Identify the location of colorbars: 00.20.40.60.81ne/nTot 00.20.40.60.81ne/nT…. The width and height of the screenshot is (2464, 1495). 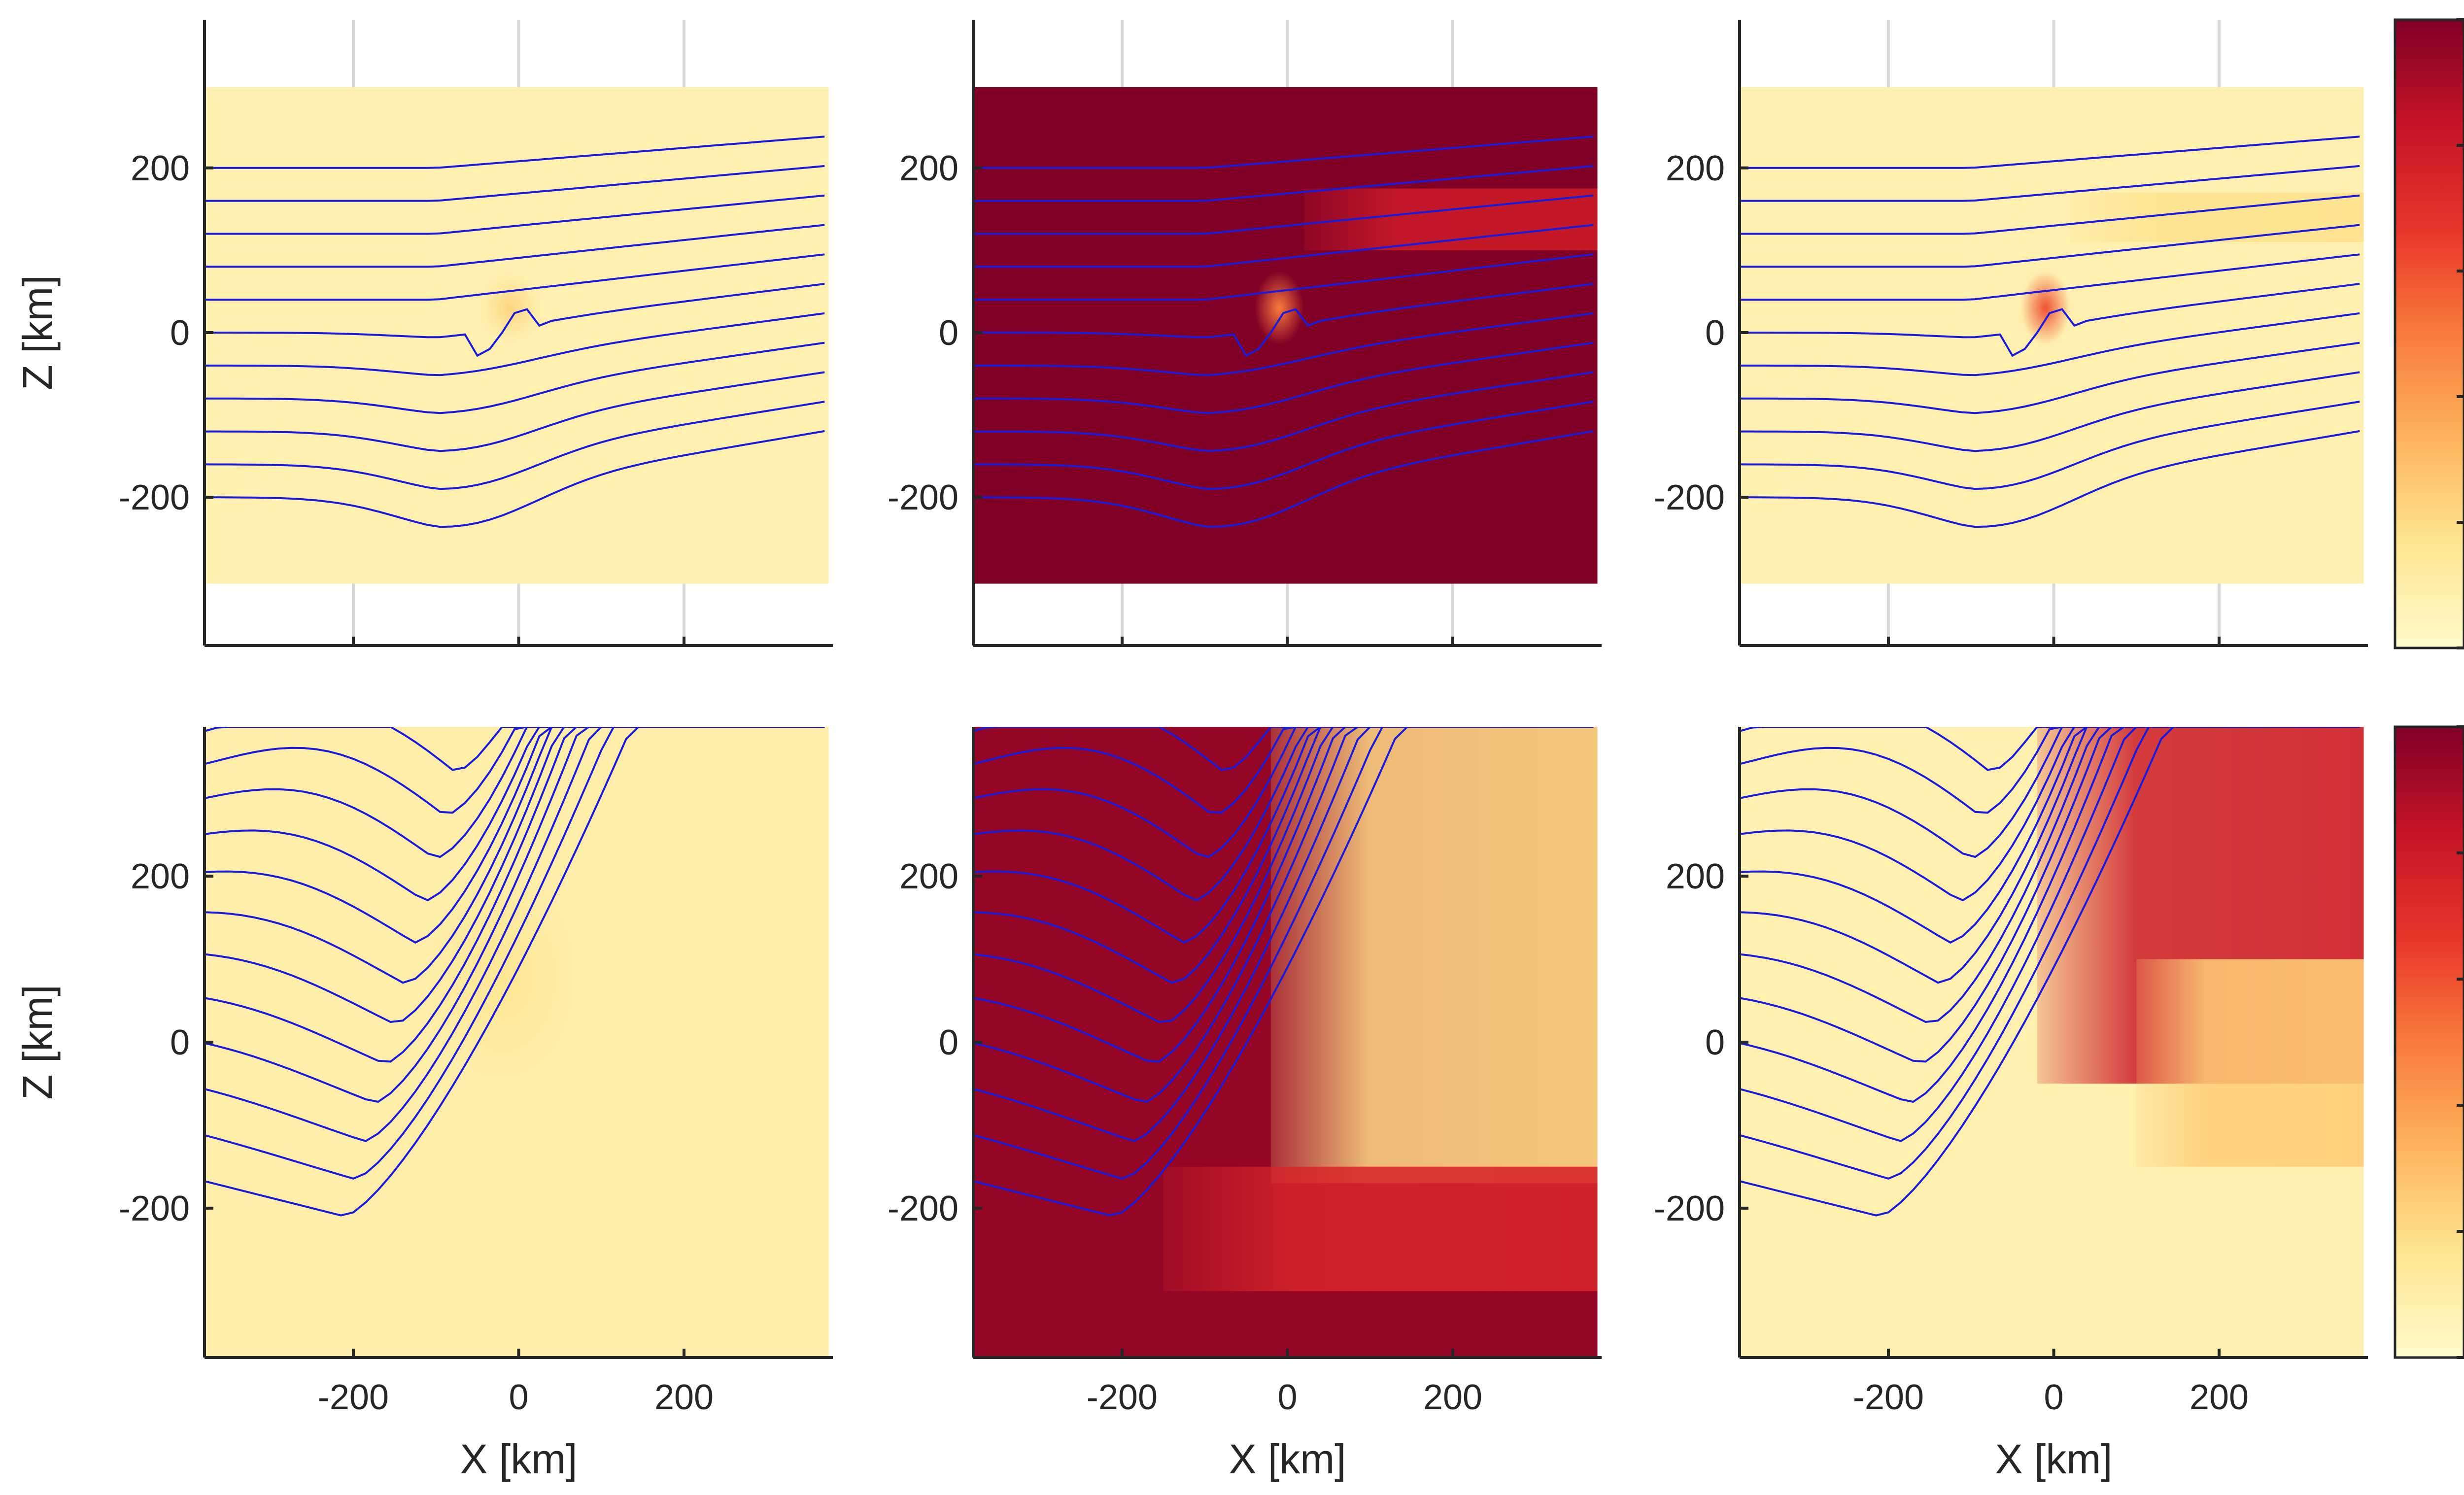
(2429, 688).